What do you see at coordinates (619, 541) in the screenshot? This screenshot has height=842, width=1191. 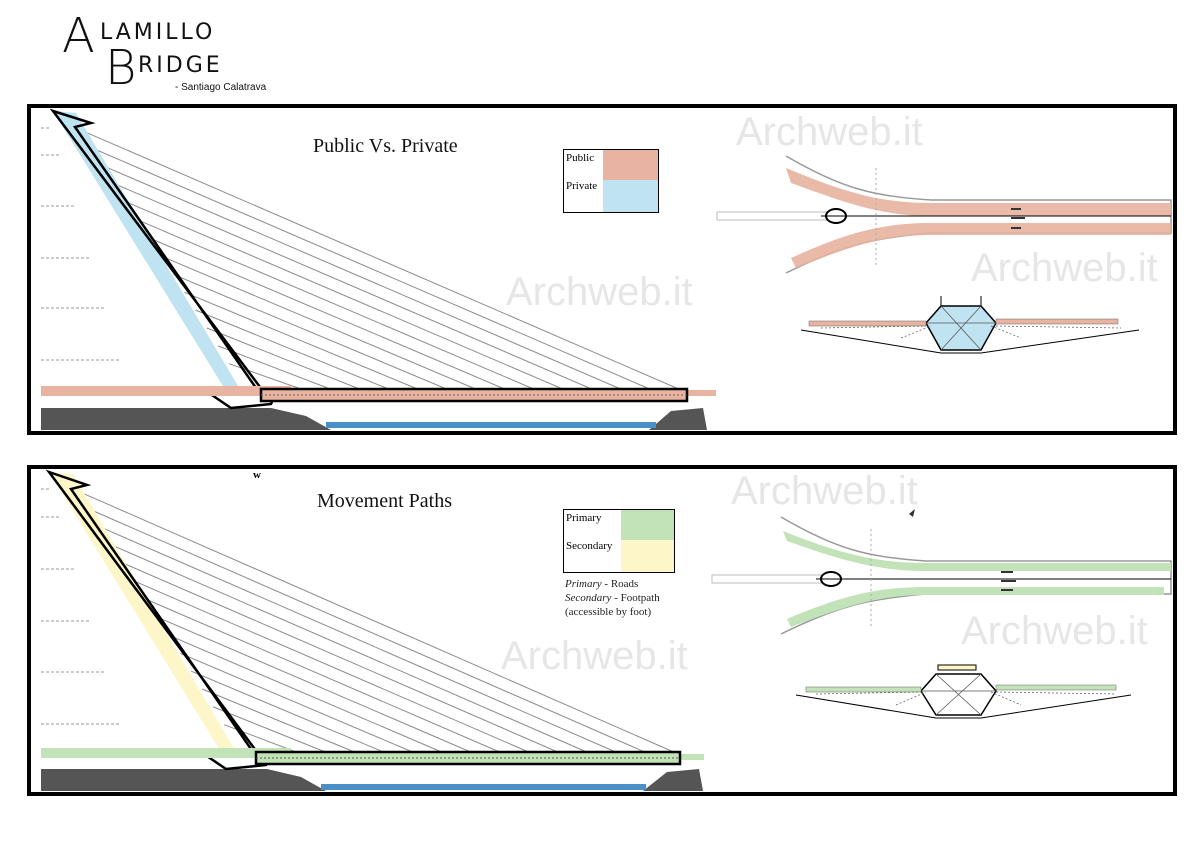 I see `legend-movement: Primary Secondary` at bounding box center [619, 541].